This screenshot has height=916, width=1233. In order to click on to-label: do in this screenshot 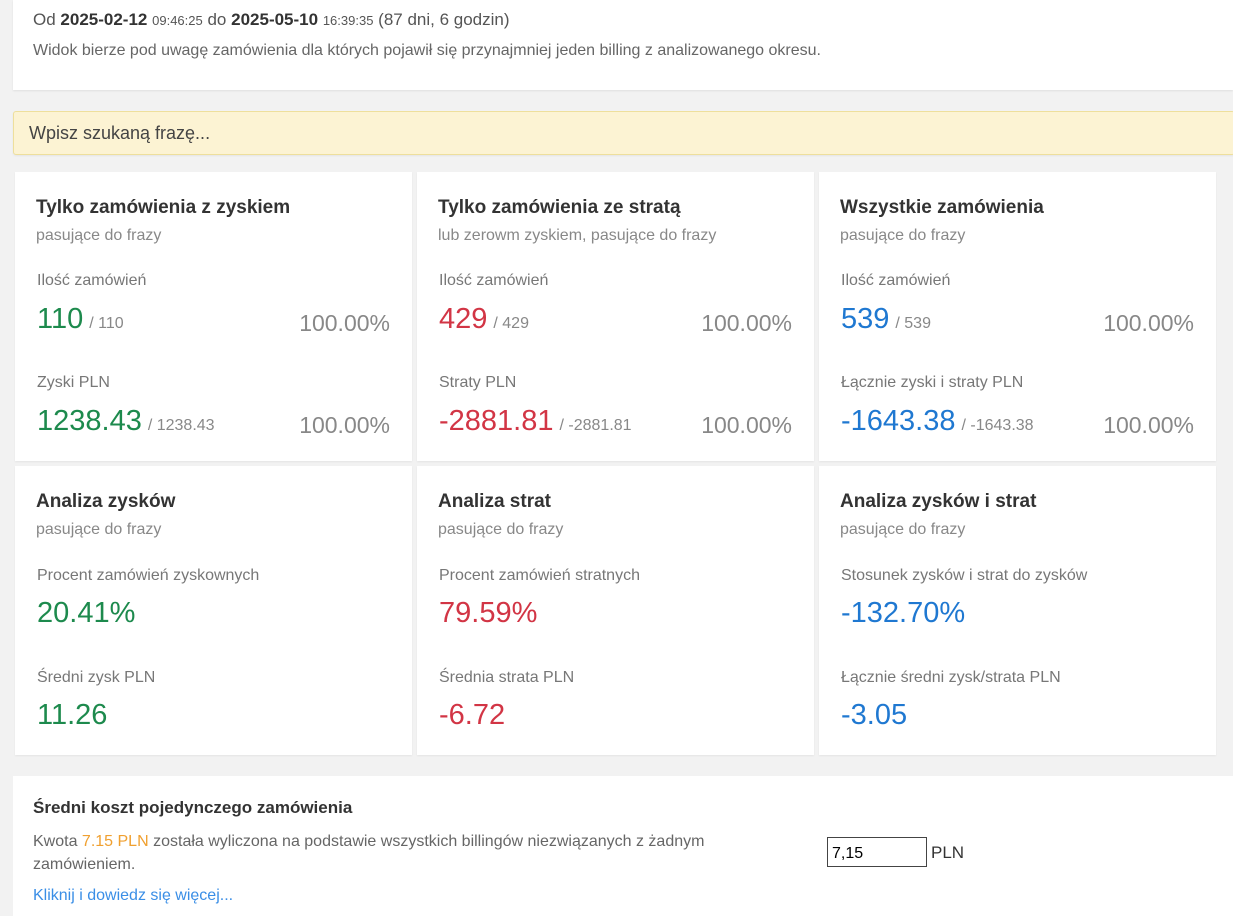, I will do `click(217, 19)`.